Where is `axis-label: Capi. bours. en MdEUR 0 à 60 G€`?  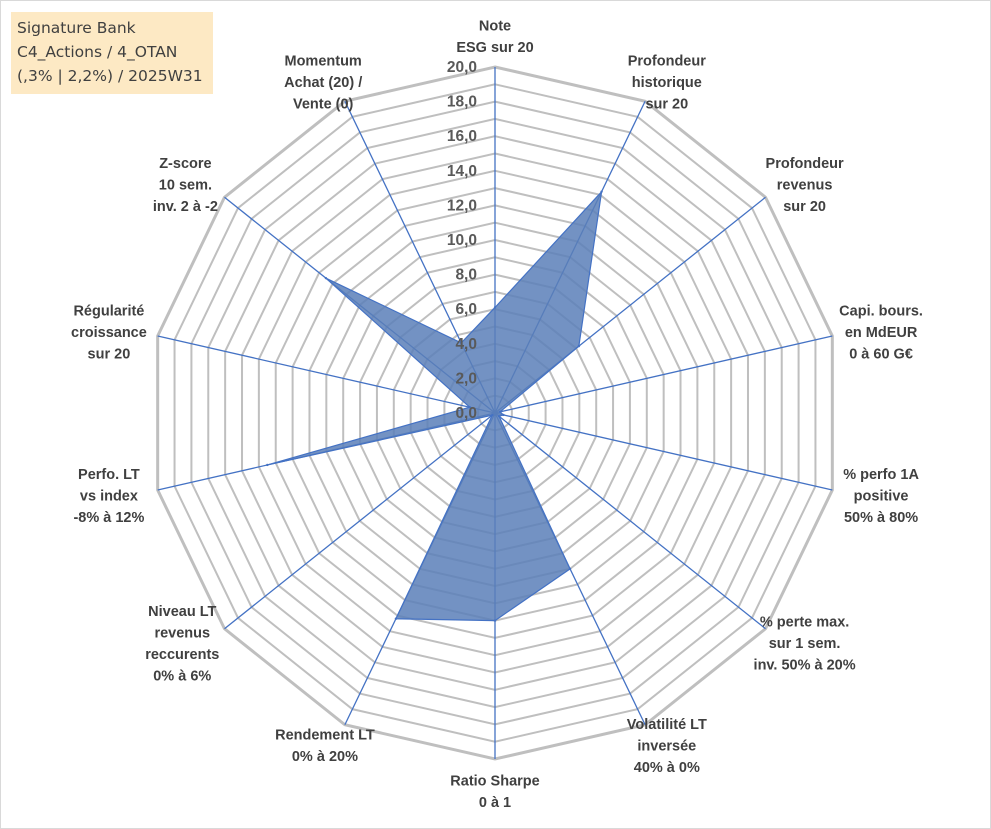 axis-label: Capi. bours. en MdEUR 0 à 60 G€ is located at coordinates (881, 332).